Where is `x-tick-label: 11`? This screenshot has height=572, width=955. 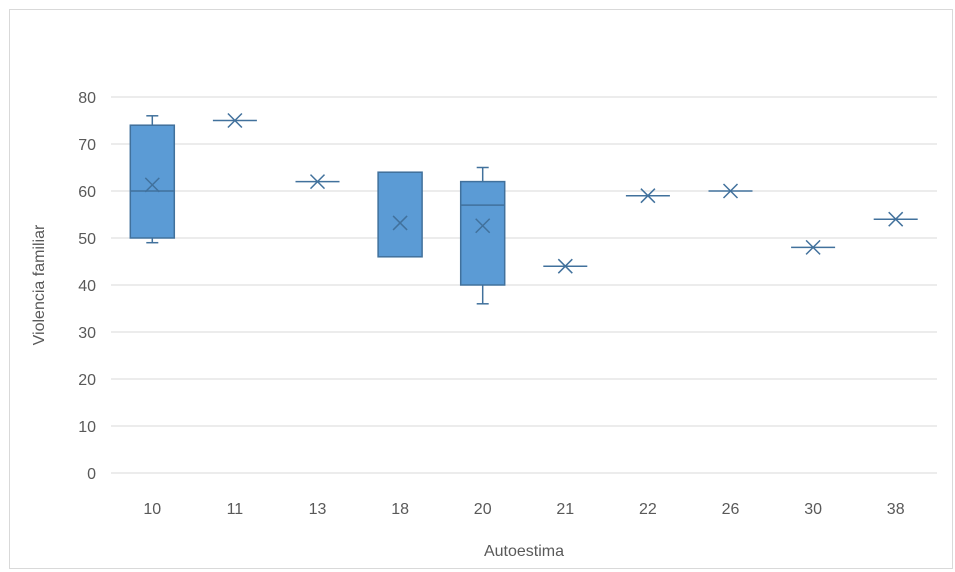
x-tick-label: 11 is located at coordinates (235, 509).